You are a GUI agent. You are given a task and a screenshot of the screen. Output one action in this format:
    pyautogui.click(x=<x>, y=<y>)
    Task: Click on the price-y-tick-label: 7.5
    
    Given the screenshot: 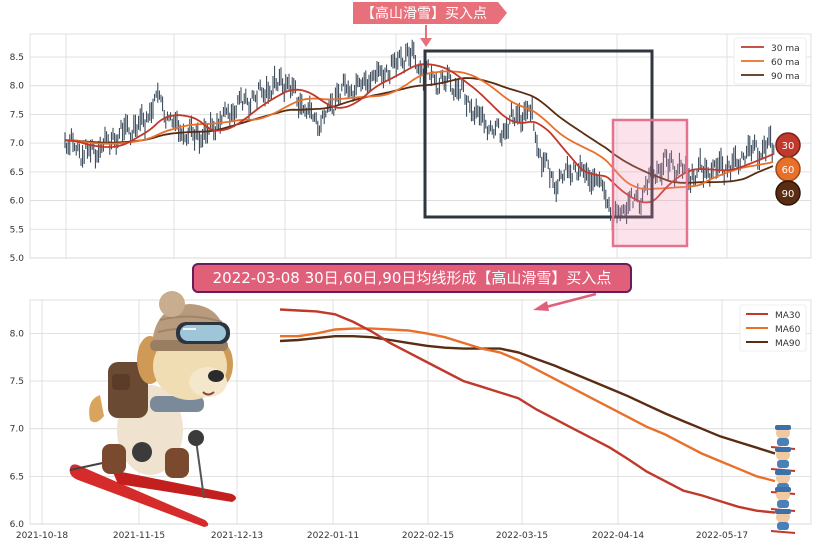 What is the action you would take?
    pyautogui.click(x=17, y=115)
    